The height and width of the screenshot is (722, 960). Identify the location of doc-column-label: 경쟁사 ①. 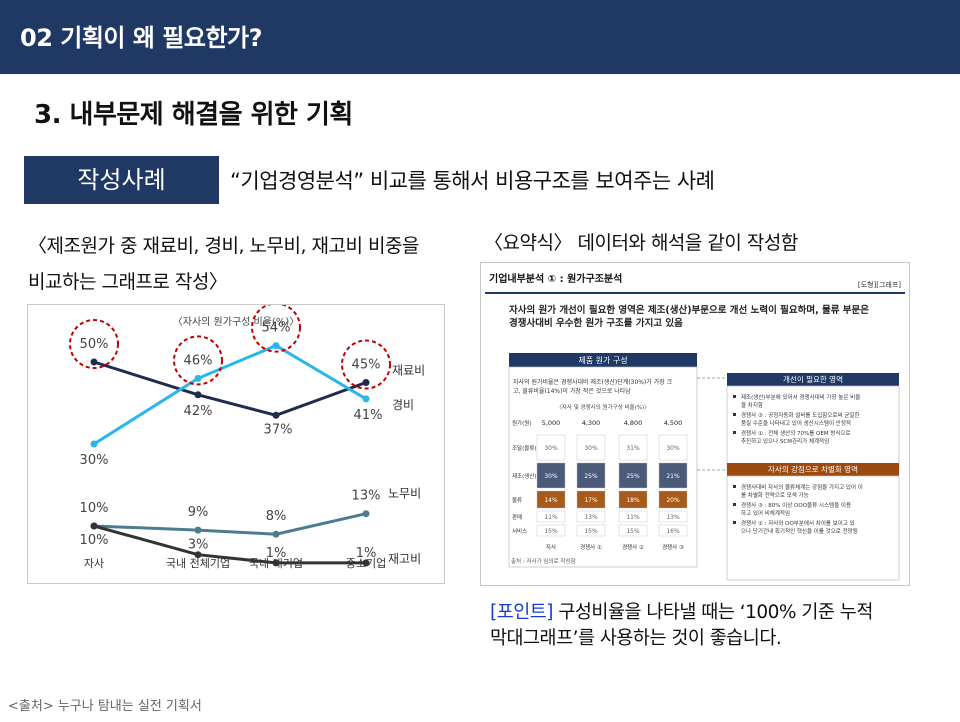
(591, 547).